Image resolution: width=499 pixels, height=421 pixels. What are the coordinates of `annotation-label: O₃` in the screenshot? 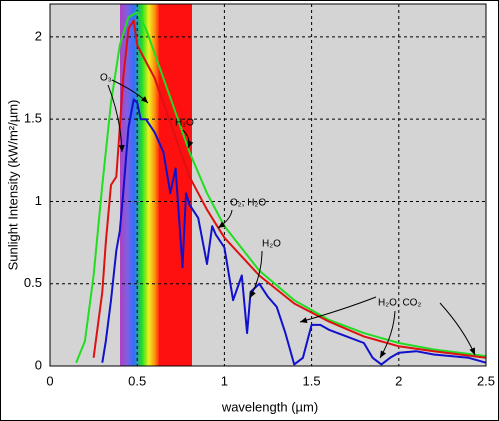 It's located at (106, 78).